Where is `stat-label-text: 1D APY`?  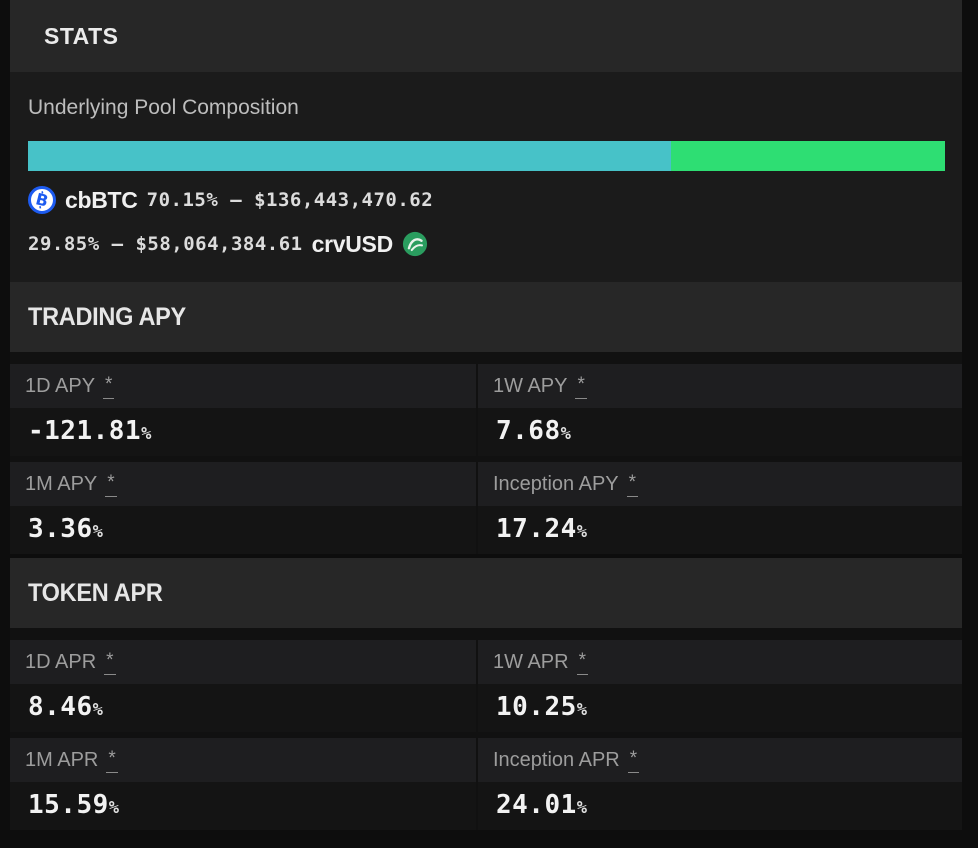 stat-label-text: 1D APY is located at coordinates (60, 385).